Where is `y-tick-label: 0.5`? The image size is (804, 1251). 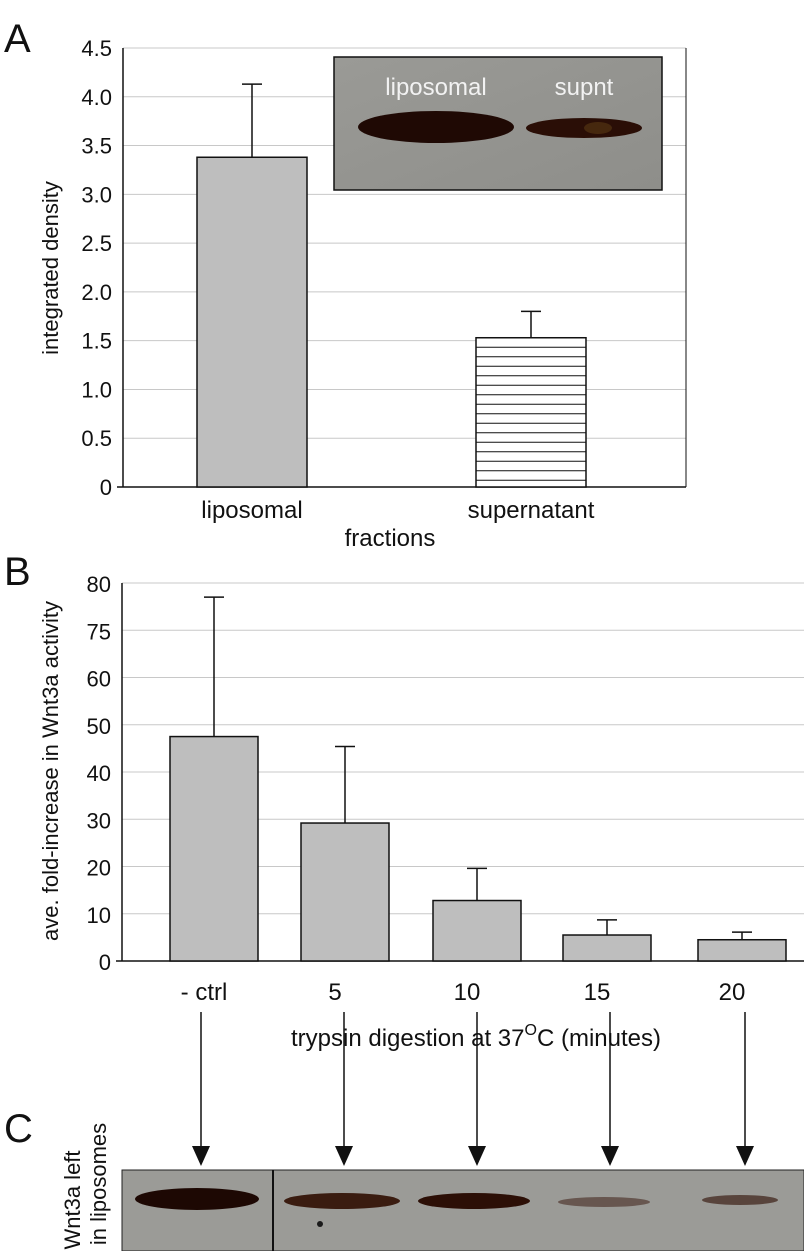 y-tick-label: 0.5 is located at coordinates (96, 438).